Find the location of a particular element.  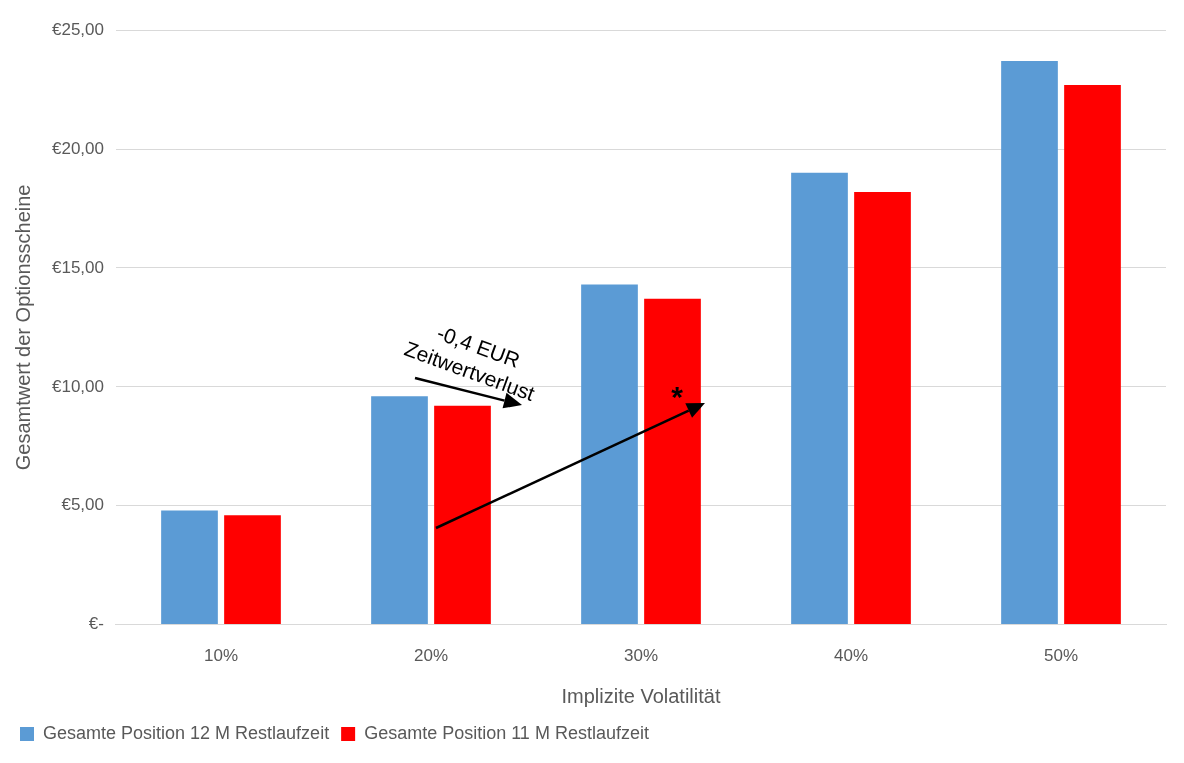

y-tick-label: €5,00 is located at coordinates (82, 505).